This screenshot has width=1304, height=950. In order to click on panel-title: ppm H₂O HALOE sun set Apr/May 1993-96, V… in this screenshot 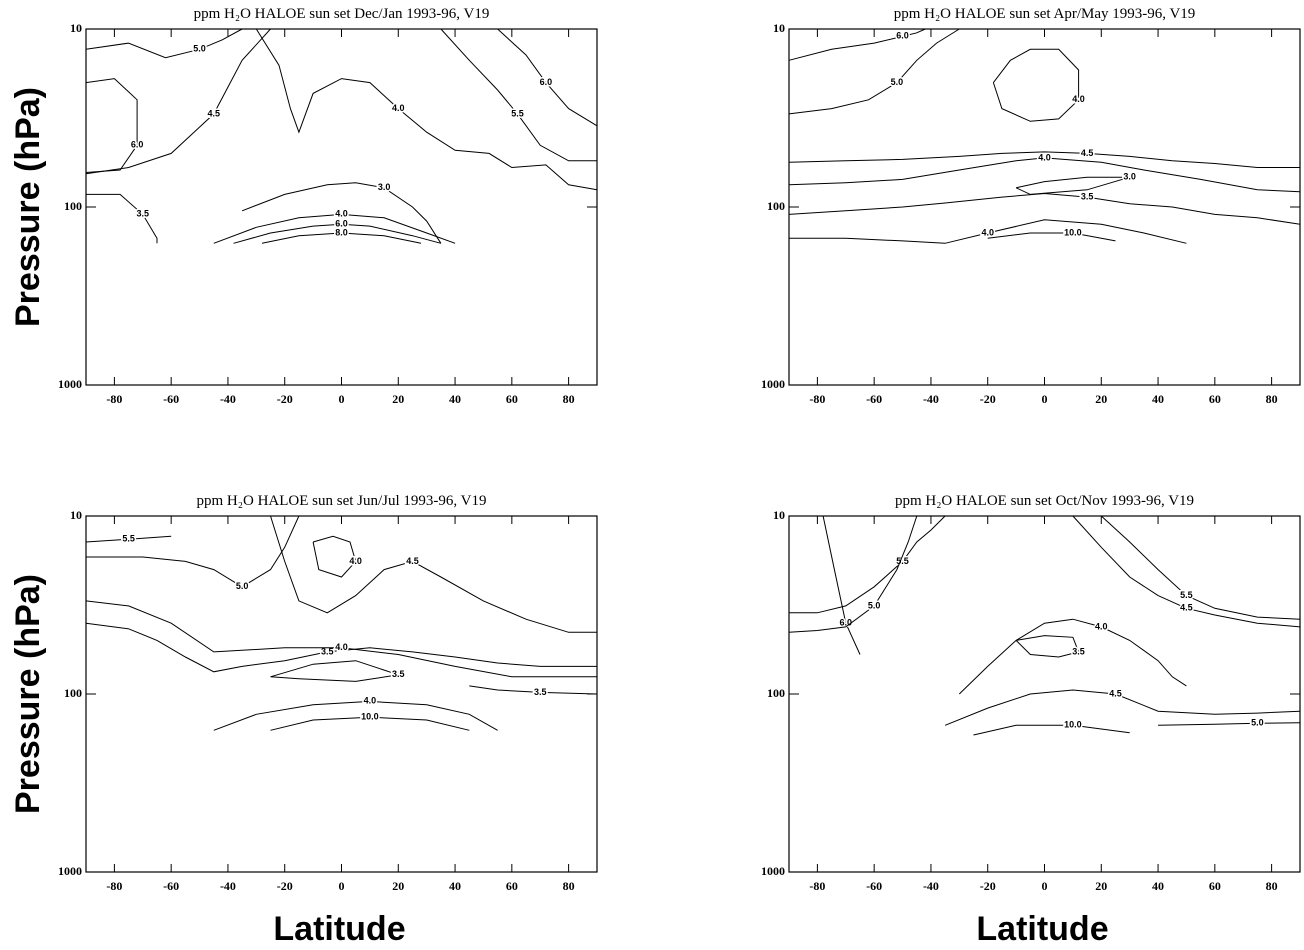, I will do `click(1045, 14)`.